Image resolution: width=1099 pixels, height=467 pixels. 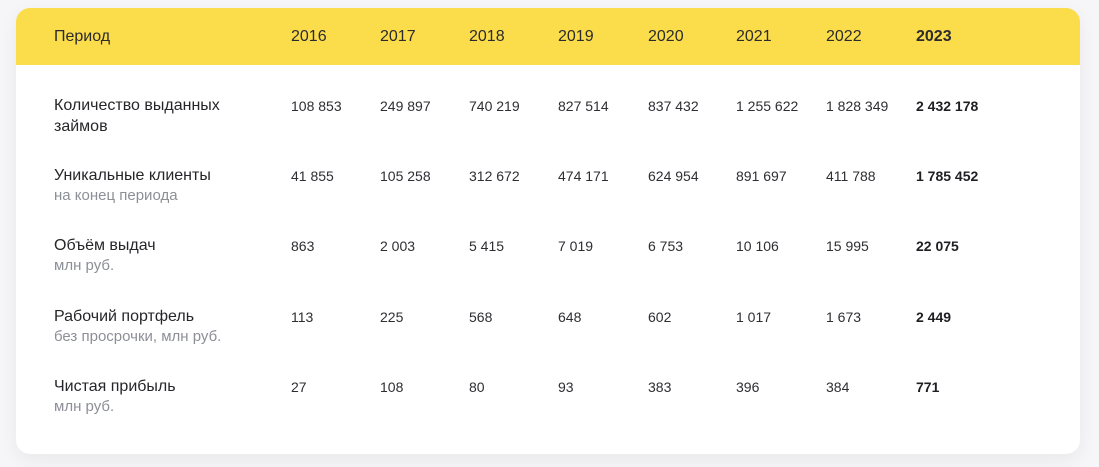 What do you see at coordinates (316, 106) in the screenshot?
I see `table-cell: 108 853` at bounding box center [316, 106].